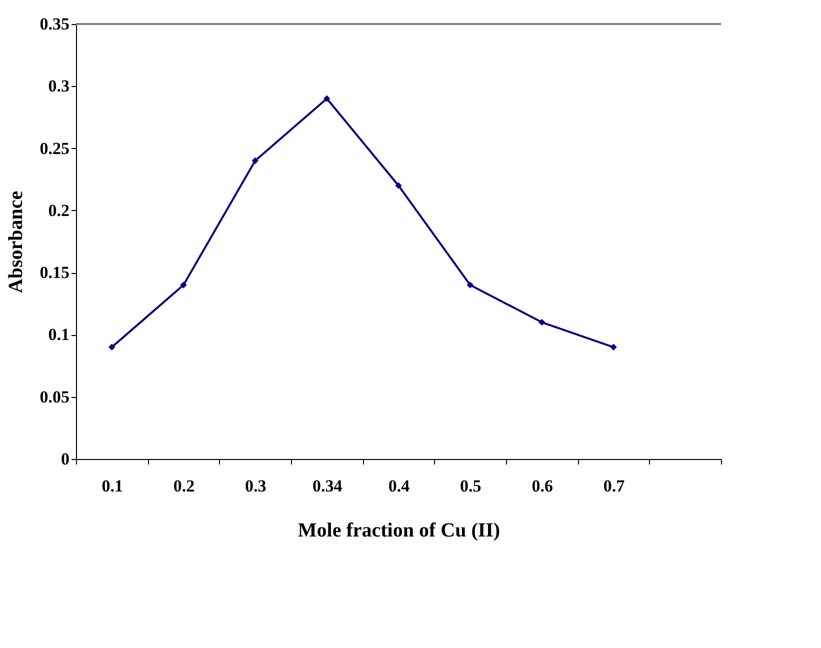 Image resolution: width=821 pixels, height=648 pixels. I want to click on x-tick-label: 0.5, so click(471, 486).